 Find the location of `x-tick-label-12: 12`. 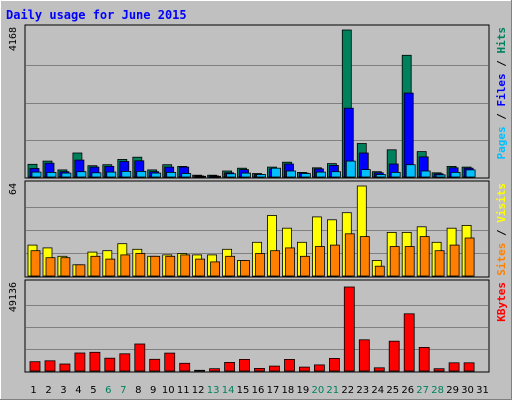

x-tick-label-12: 12 is located at coordinates (198, 390).